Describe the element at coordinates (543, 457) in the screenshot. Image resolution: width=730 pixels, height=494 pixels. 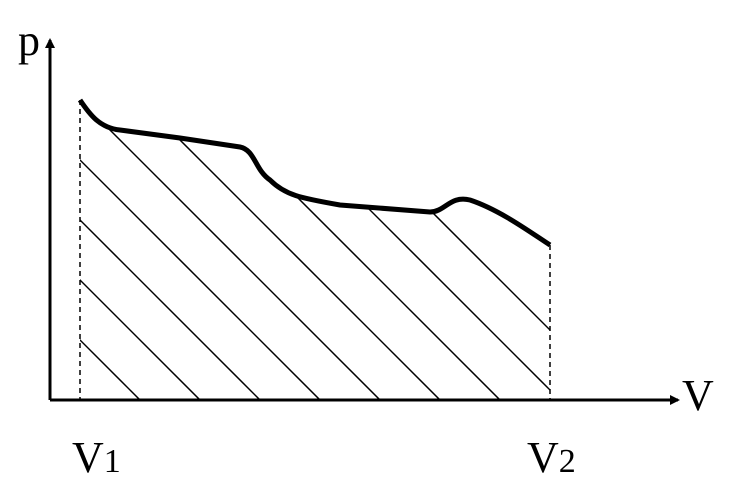
I see `v2-base: V` at that location.